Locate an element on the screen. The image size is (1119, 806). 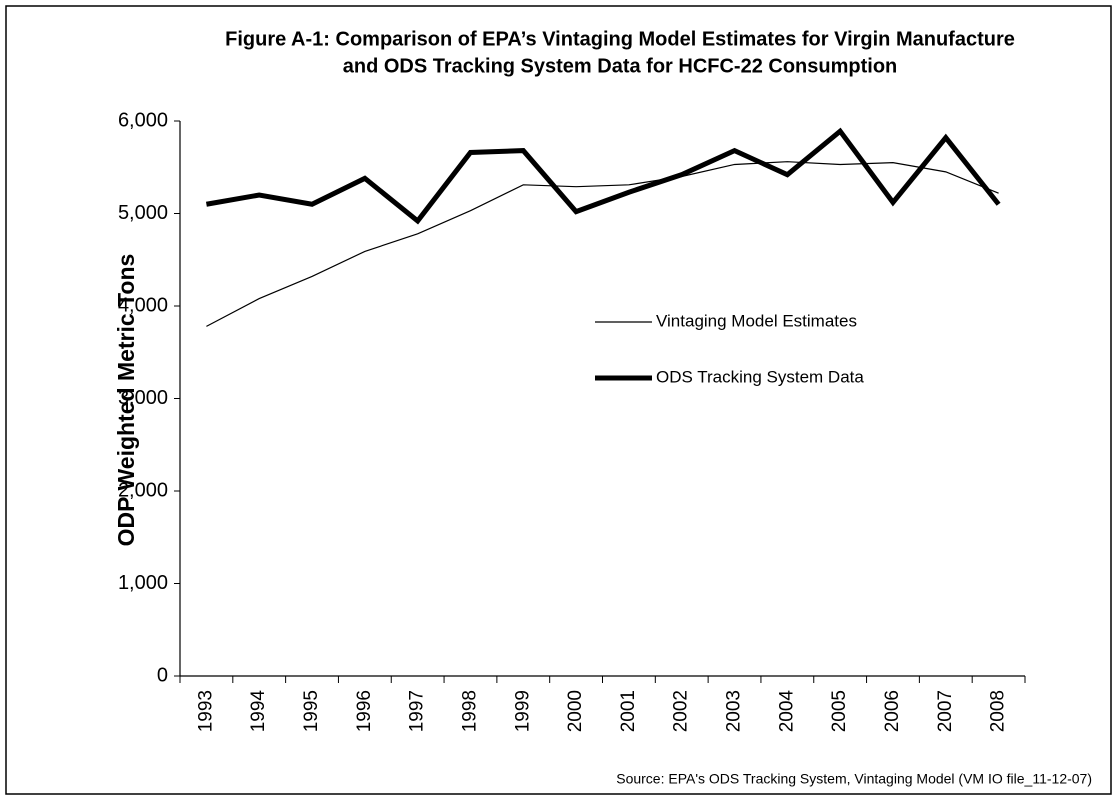
x-tick-label: 2006 is located at coordinates (892, 711).